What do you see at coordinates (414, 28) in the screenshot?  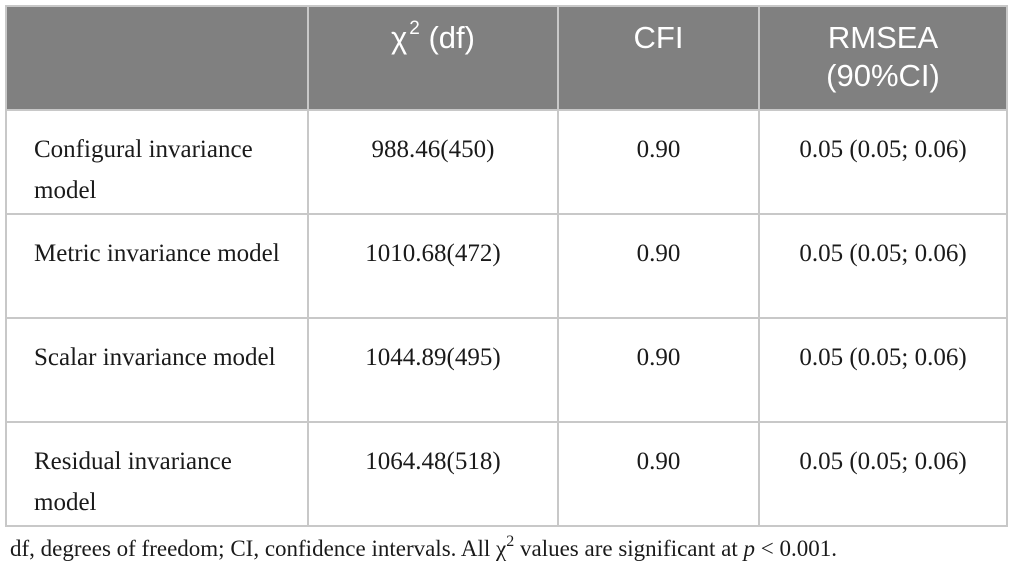 I see `chi-superscript: 2` at bounding box center [414, 28].